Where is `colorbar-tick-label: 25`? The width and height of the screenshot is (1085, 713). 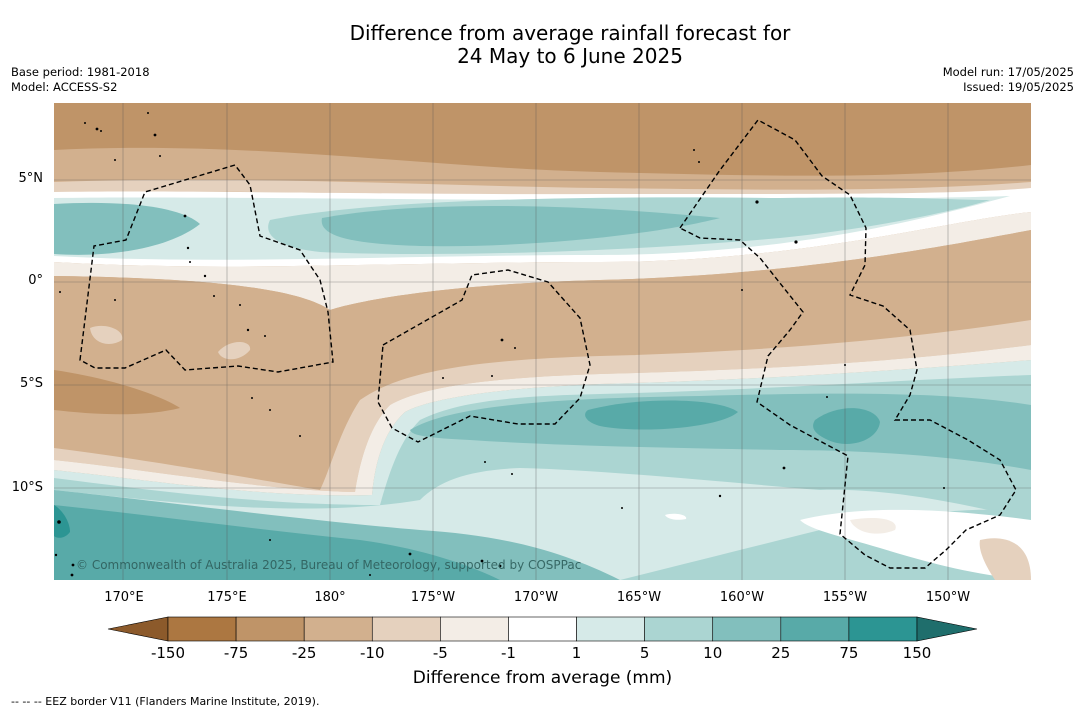
colorbar-tick-label: 25 is located at coordinates (781, 653).